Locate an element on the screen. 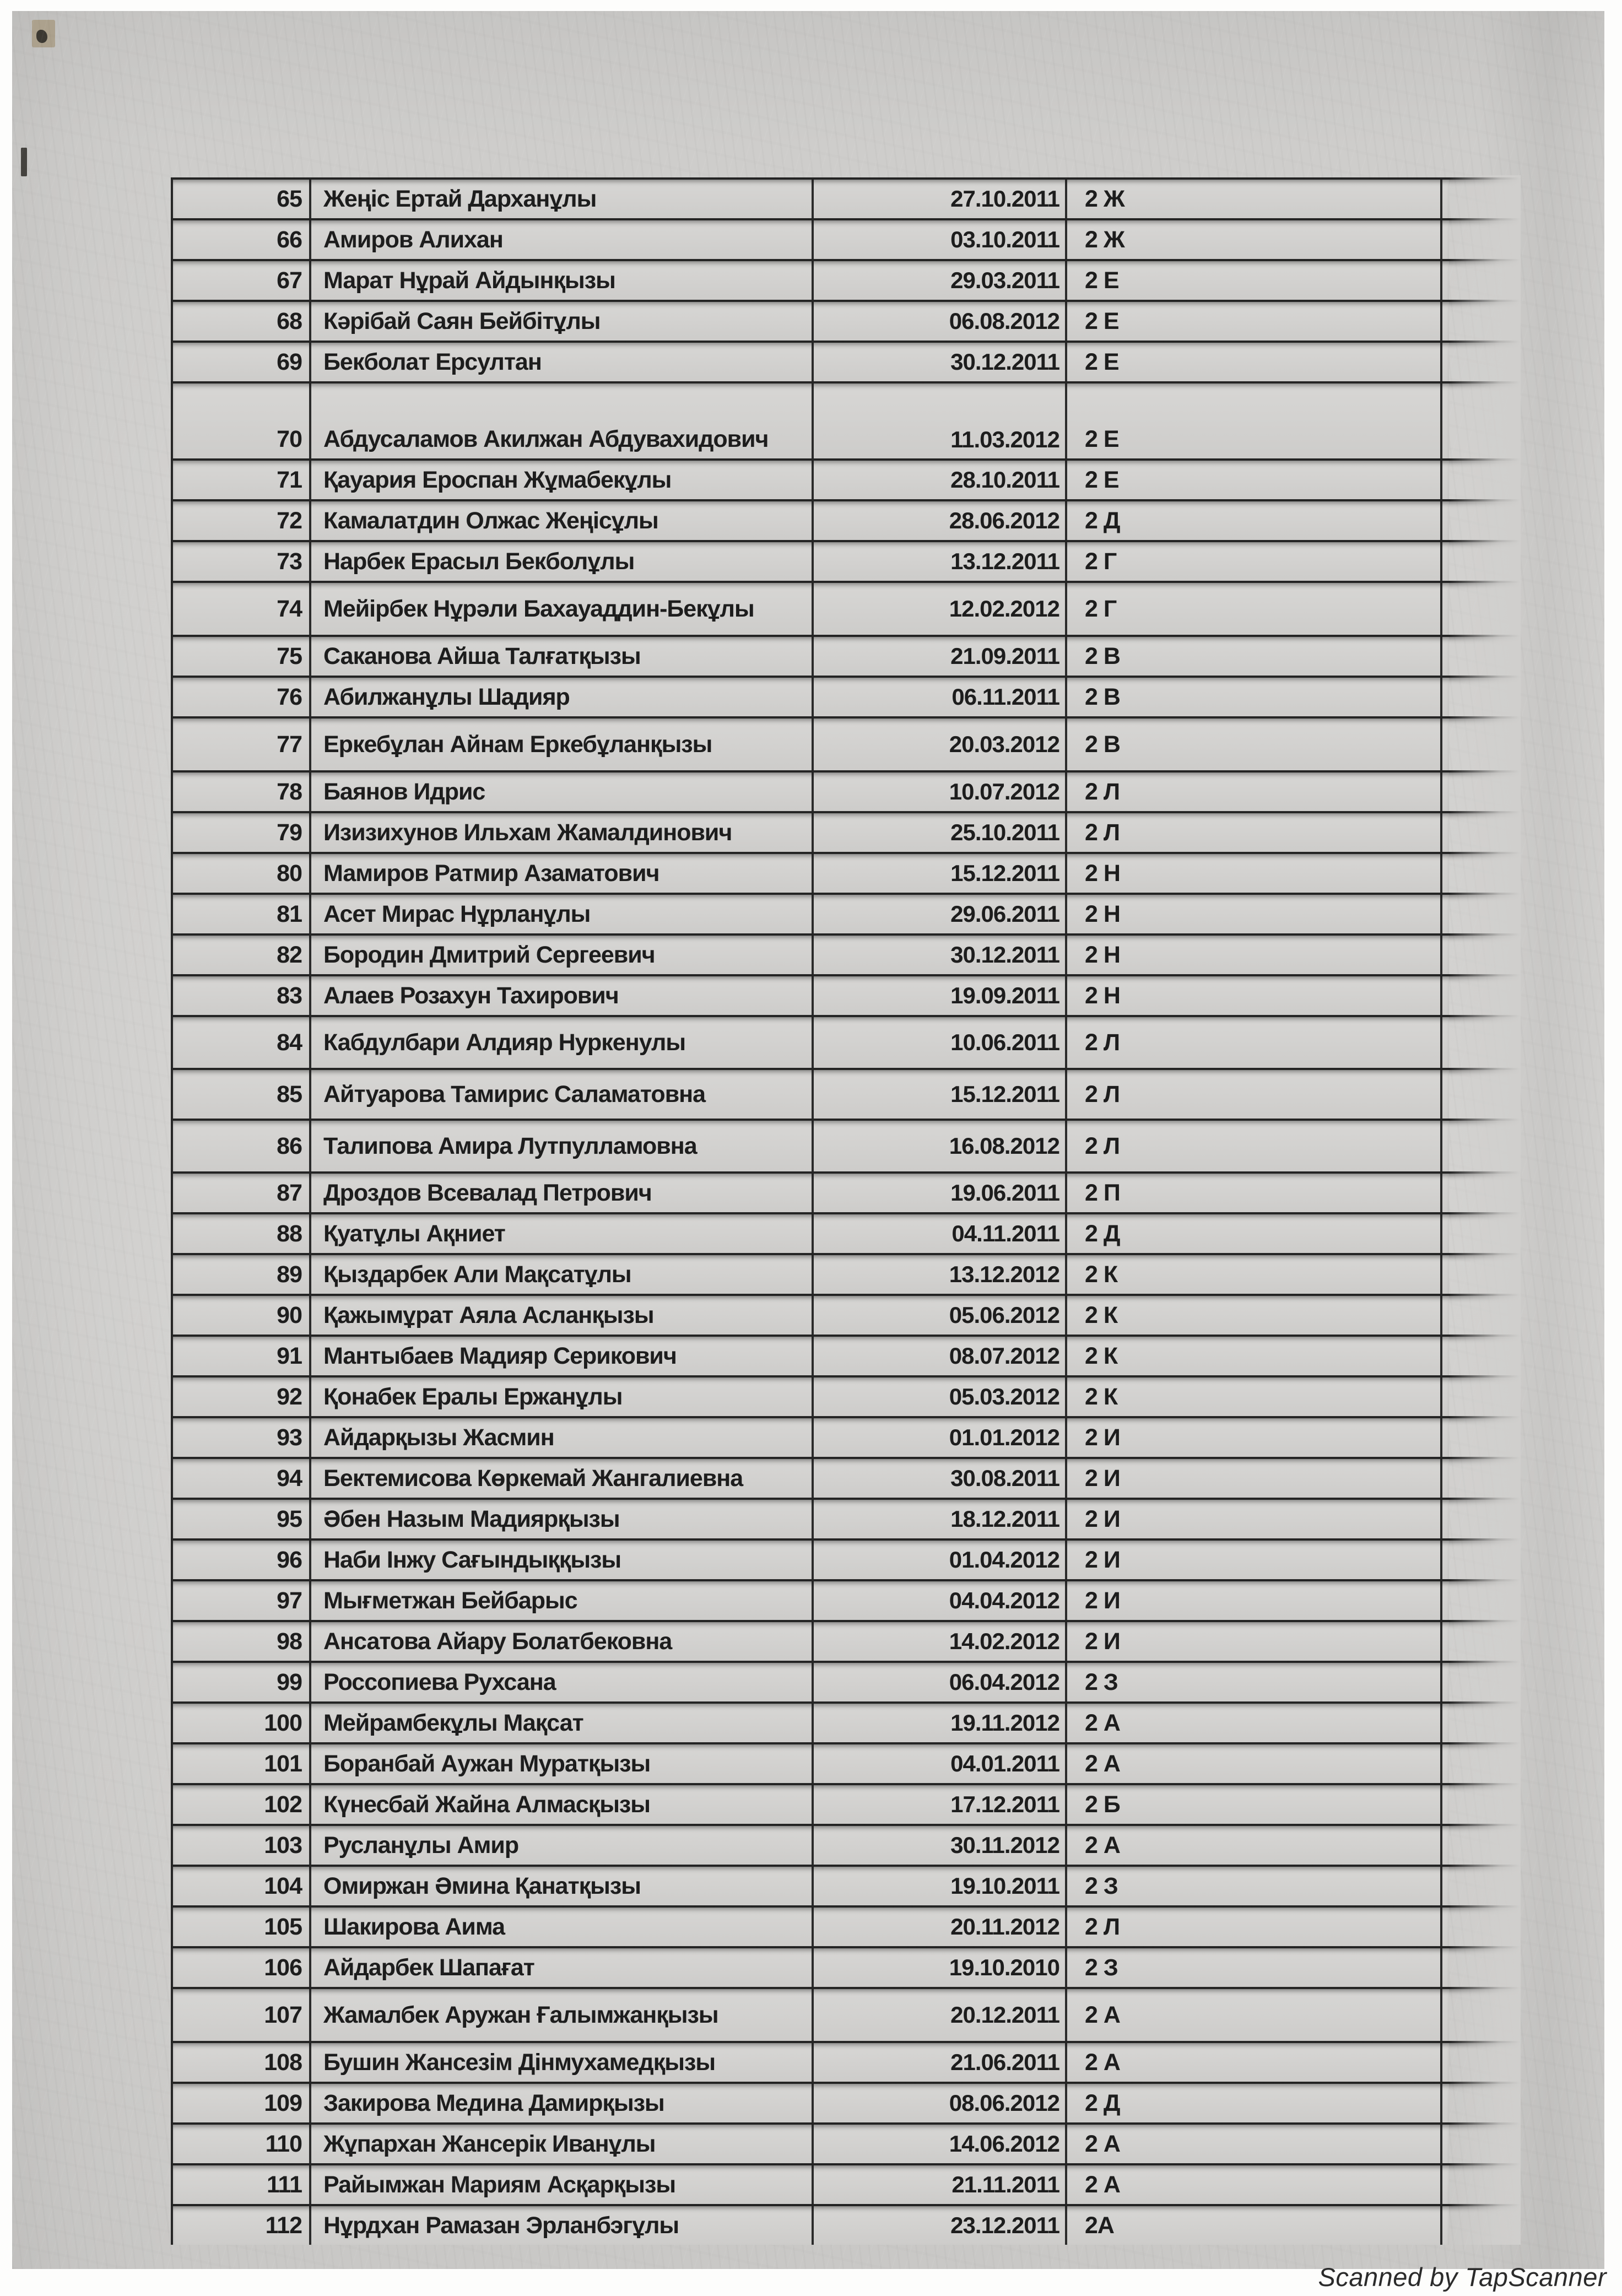 Image resolution: width=1622 pixels, height=2296 pixels. birth-date-cell: 21.11.2011 is located at coordinates (940, 2184).